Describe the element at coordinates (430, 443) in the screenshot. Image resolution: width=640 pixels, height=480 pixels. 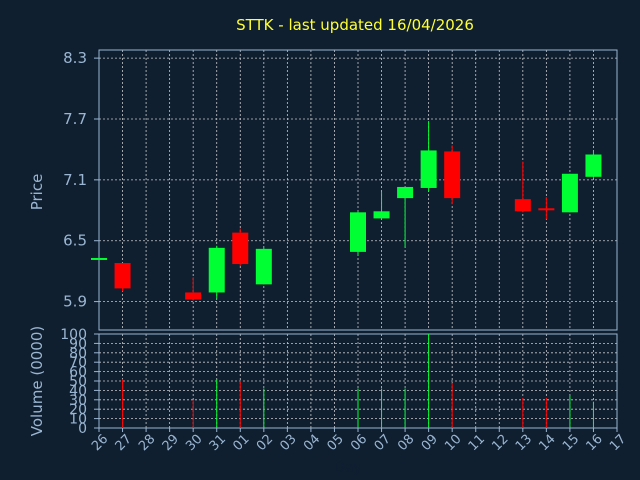
I see `x-tick-label: 09` at that location.